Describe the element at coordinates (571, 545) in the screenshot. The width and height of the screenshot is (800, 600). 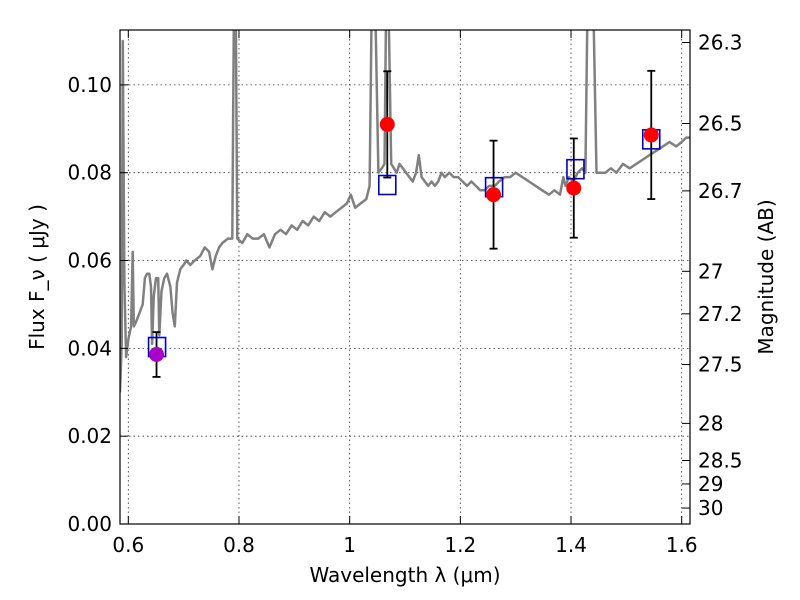
I see `x-tick-label: 1.4` at that location.